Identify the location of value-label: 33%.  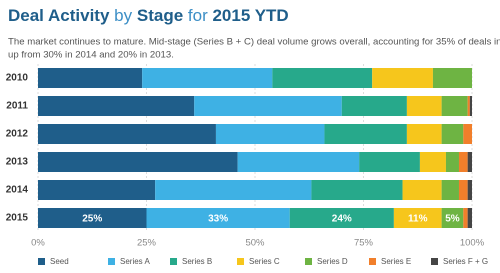
(218, 219).